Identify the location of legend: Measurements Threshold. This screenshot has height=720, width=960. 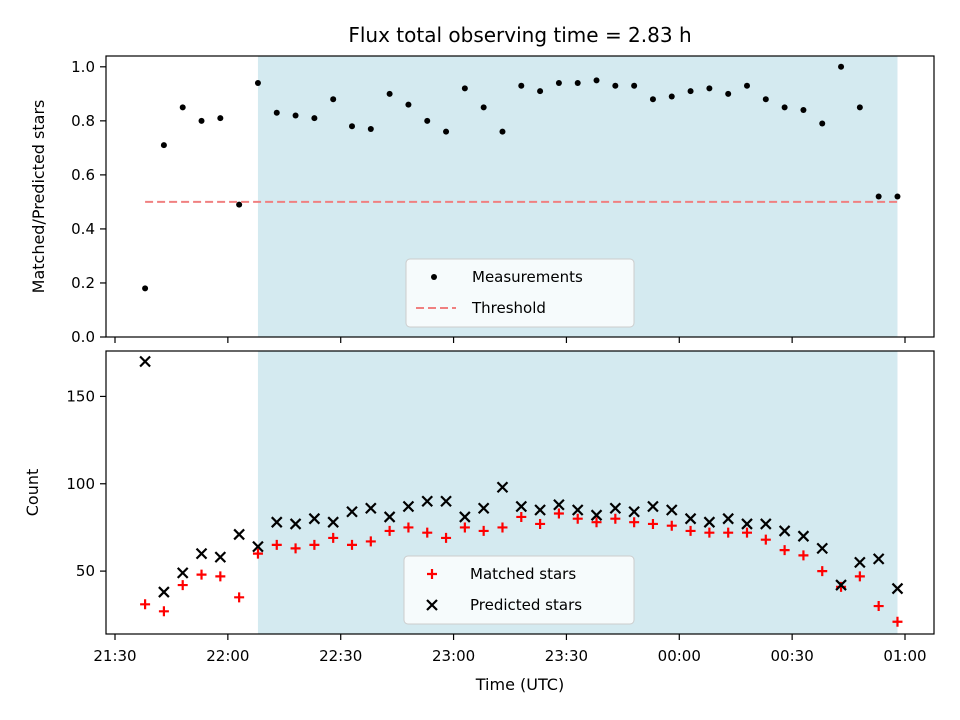
(520, 293).